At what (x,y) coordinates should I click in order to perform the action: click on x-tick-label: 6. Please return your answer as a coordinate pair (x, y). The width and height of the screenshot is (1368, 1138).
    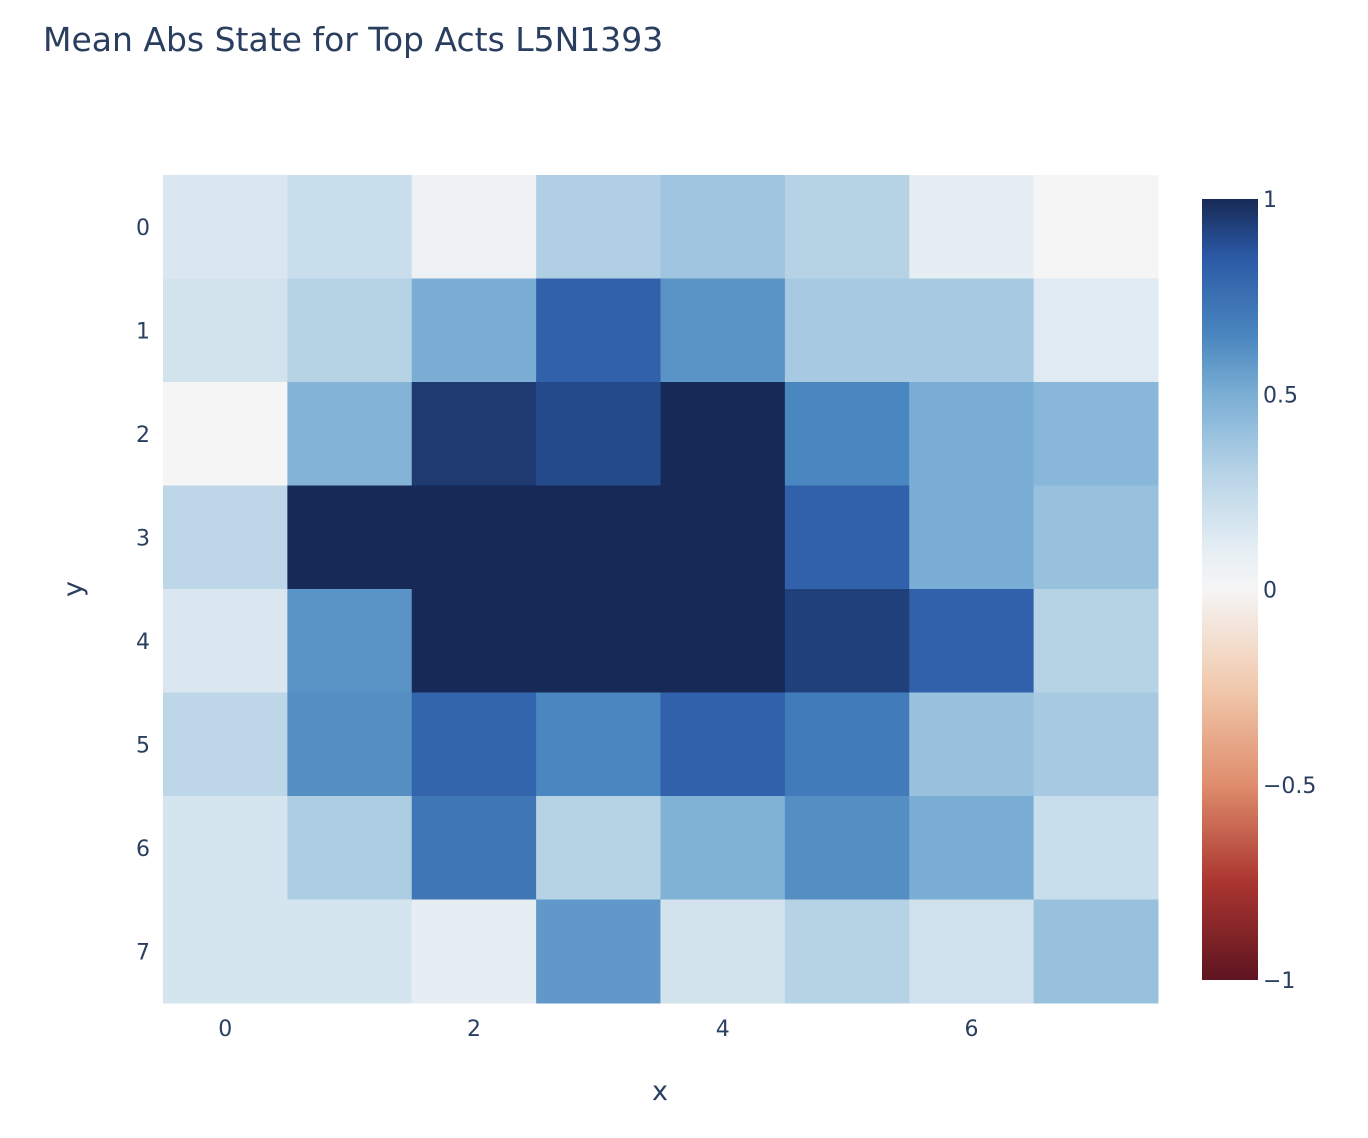
    Looking at the image, I should click on (971, 1029).